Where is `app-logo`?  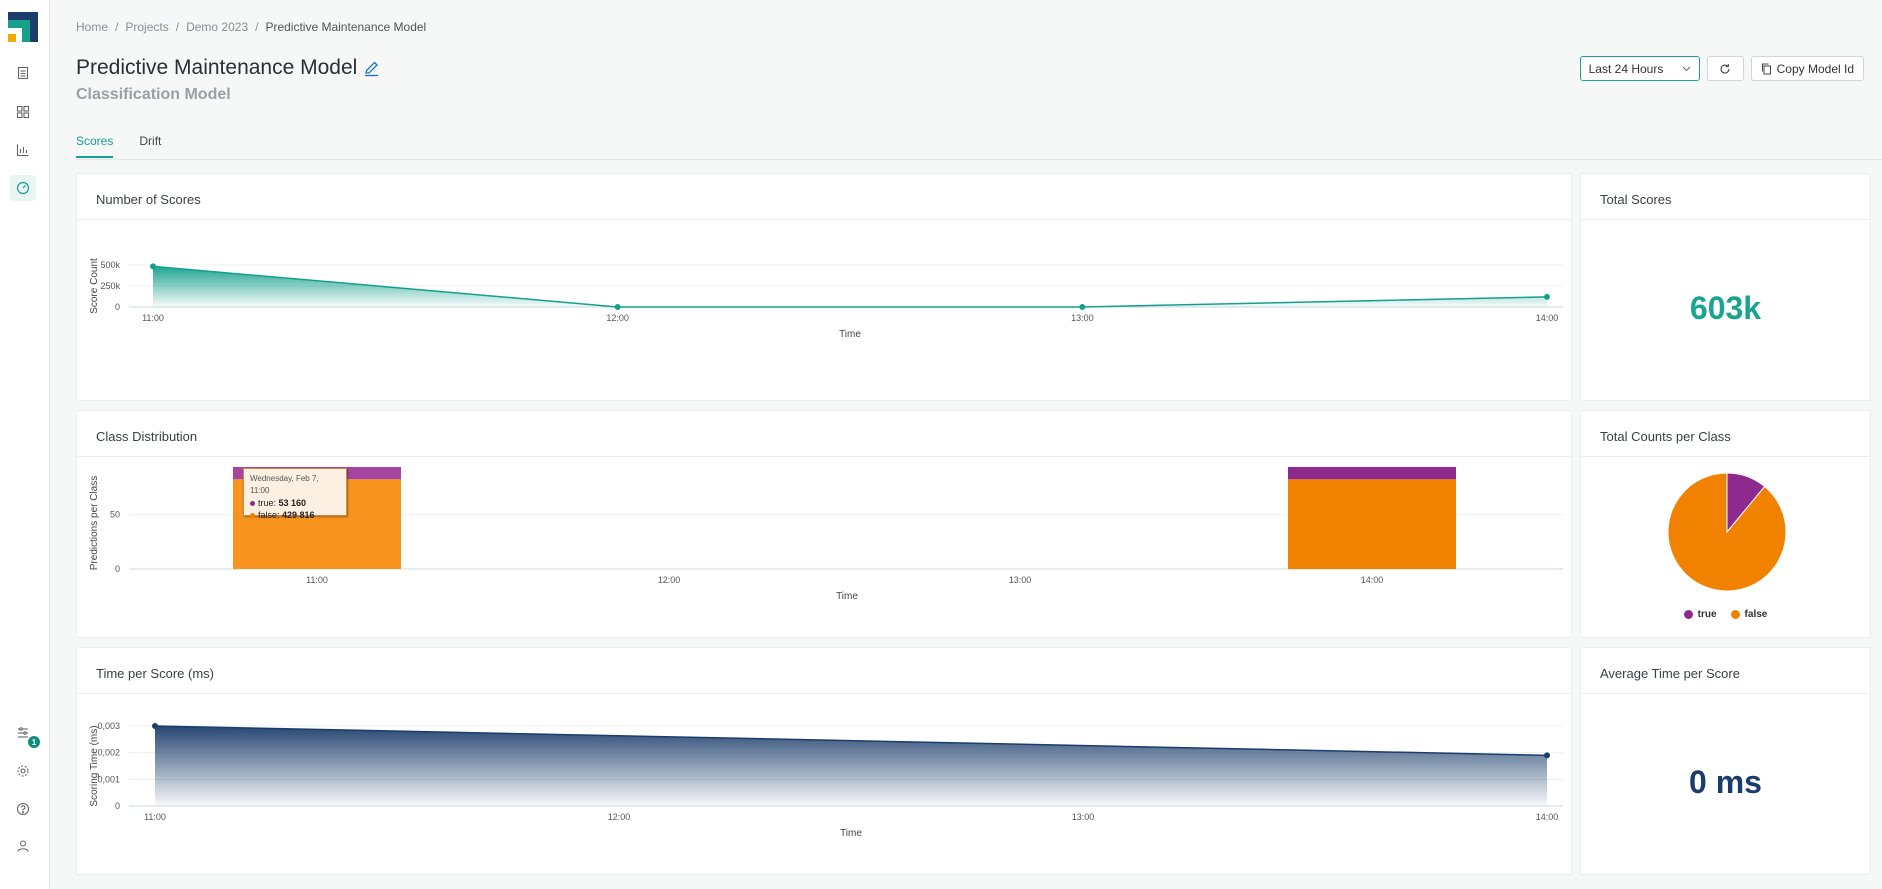
app-logo is located at coordinates (23, 27).